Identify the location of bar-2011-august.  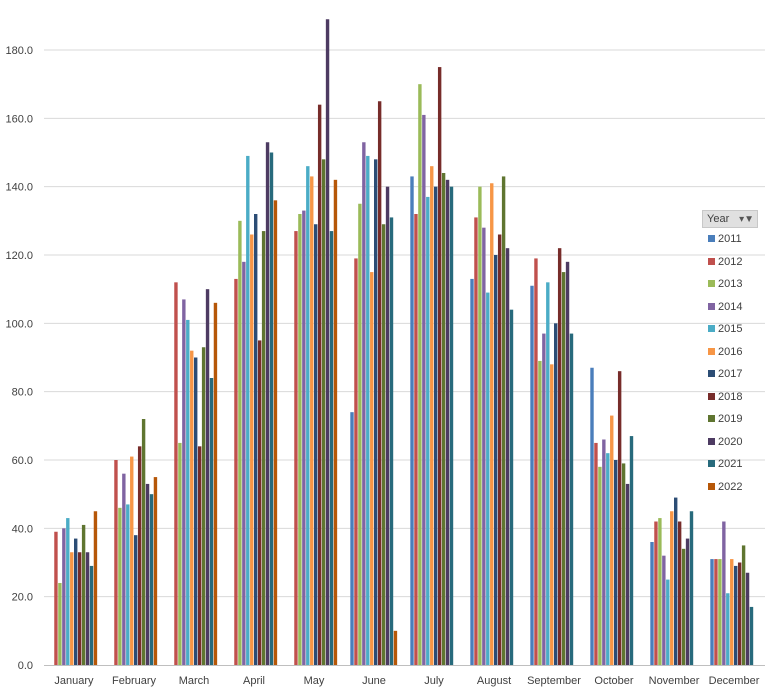
(472, 471).